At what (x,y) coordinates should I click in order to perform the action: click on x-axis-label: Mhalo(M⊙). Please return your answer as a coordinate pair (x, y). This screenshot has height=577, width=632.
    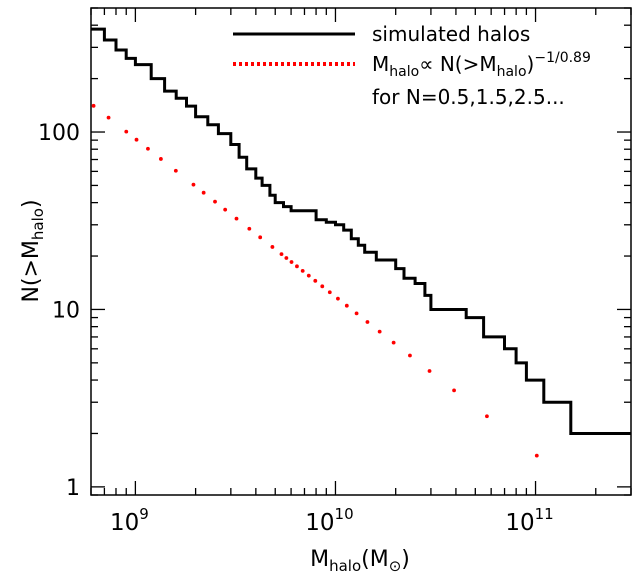
    Looking at the image, I should click on (360, 561).